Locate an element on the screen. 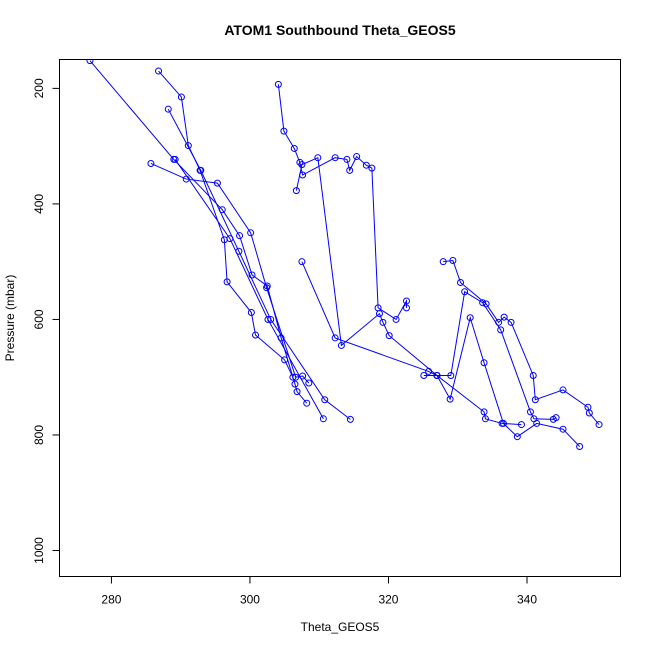 This screenshot has height=650, width=650. x-tick-label: 340 is located at coordinates (527, 600).